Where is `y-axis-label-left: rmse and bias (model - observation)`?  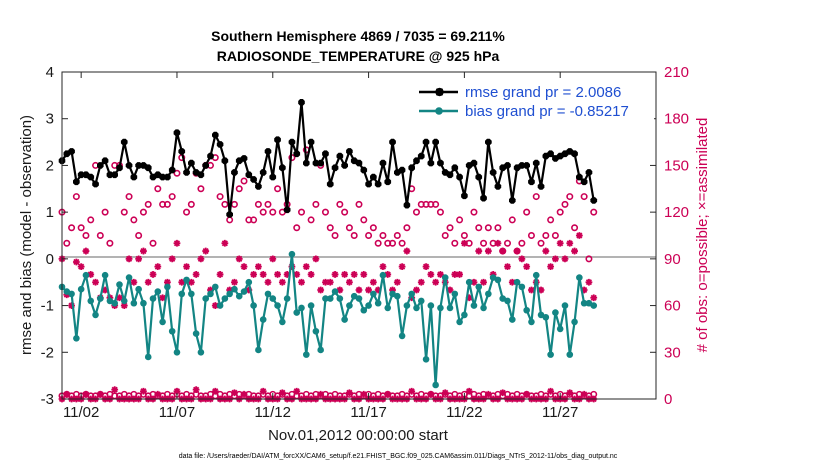
y-axis-label-left: rmse and bias (model - observation) is located at coordinates (26, 235).